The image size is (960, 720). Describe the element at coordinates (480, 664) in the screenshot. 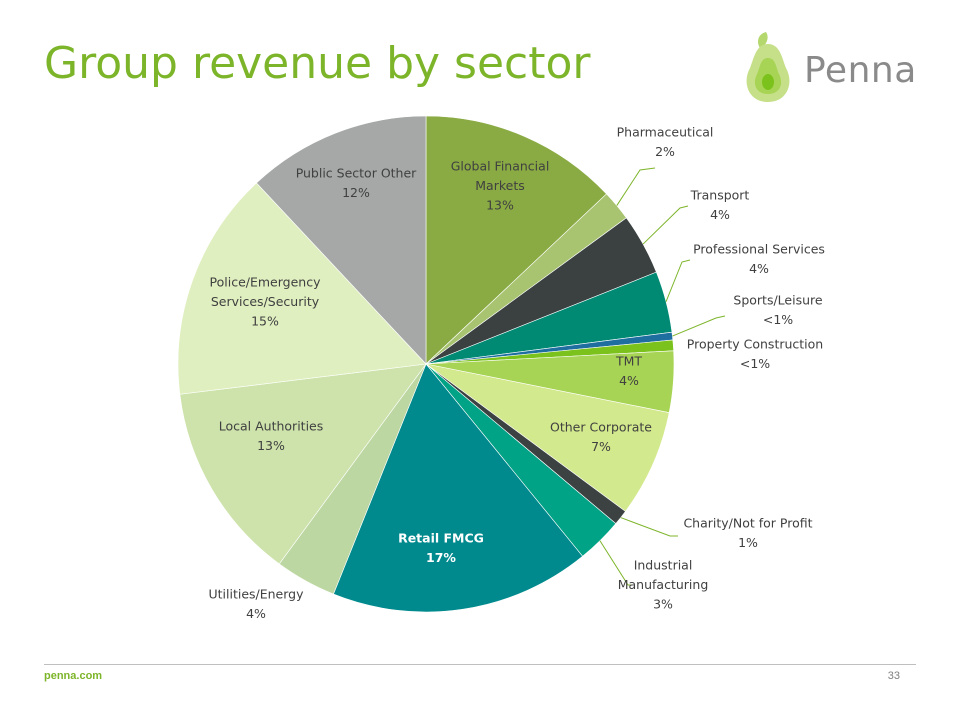

I see `footer-divider` at that location.